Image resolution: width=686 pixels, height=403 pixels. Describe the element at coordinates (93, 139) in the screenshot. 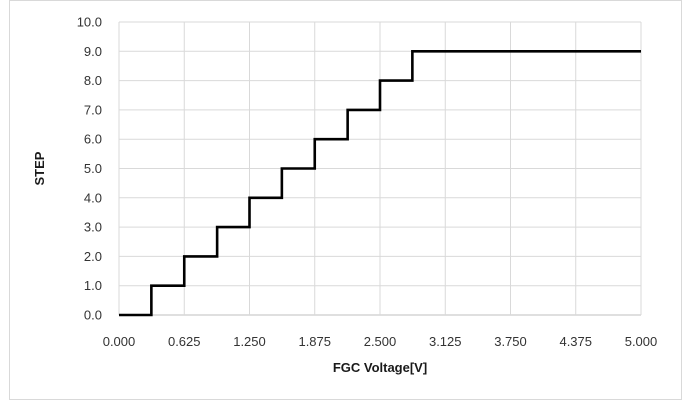

I see `y-tick-label: 6.0` at that location.